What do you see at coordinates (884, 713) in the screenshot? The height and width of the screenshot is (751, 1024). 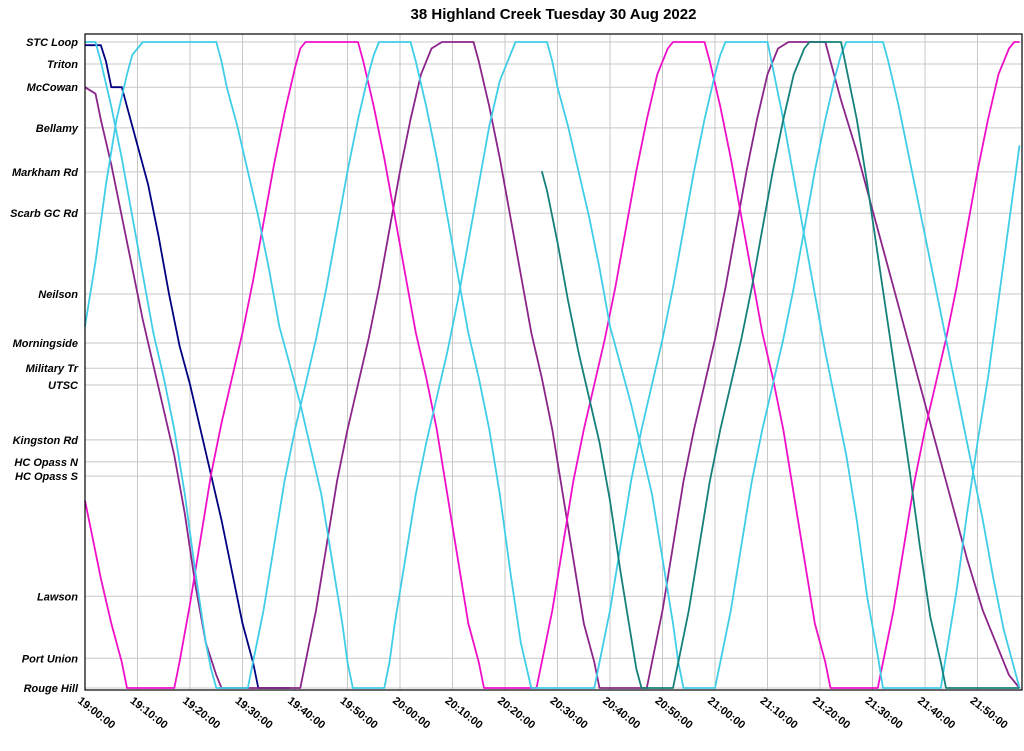 I see `time-tick-label: 21:30:00` at bounding box center [884, 713].